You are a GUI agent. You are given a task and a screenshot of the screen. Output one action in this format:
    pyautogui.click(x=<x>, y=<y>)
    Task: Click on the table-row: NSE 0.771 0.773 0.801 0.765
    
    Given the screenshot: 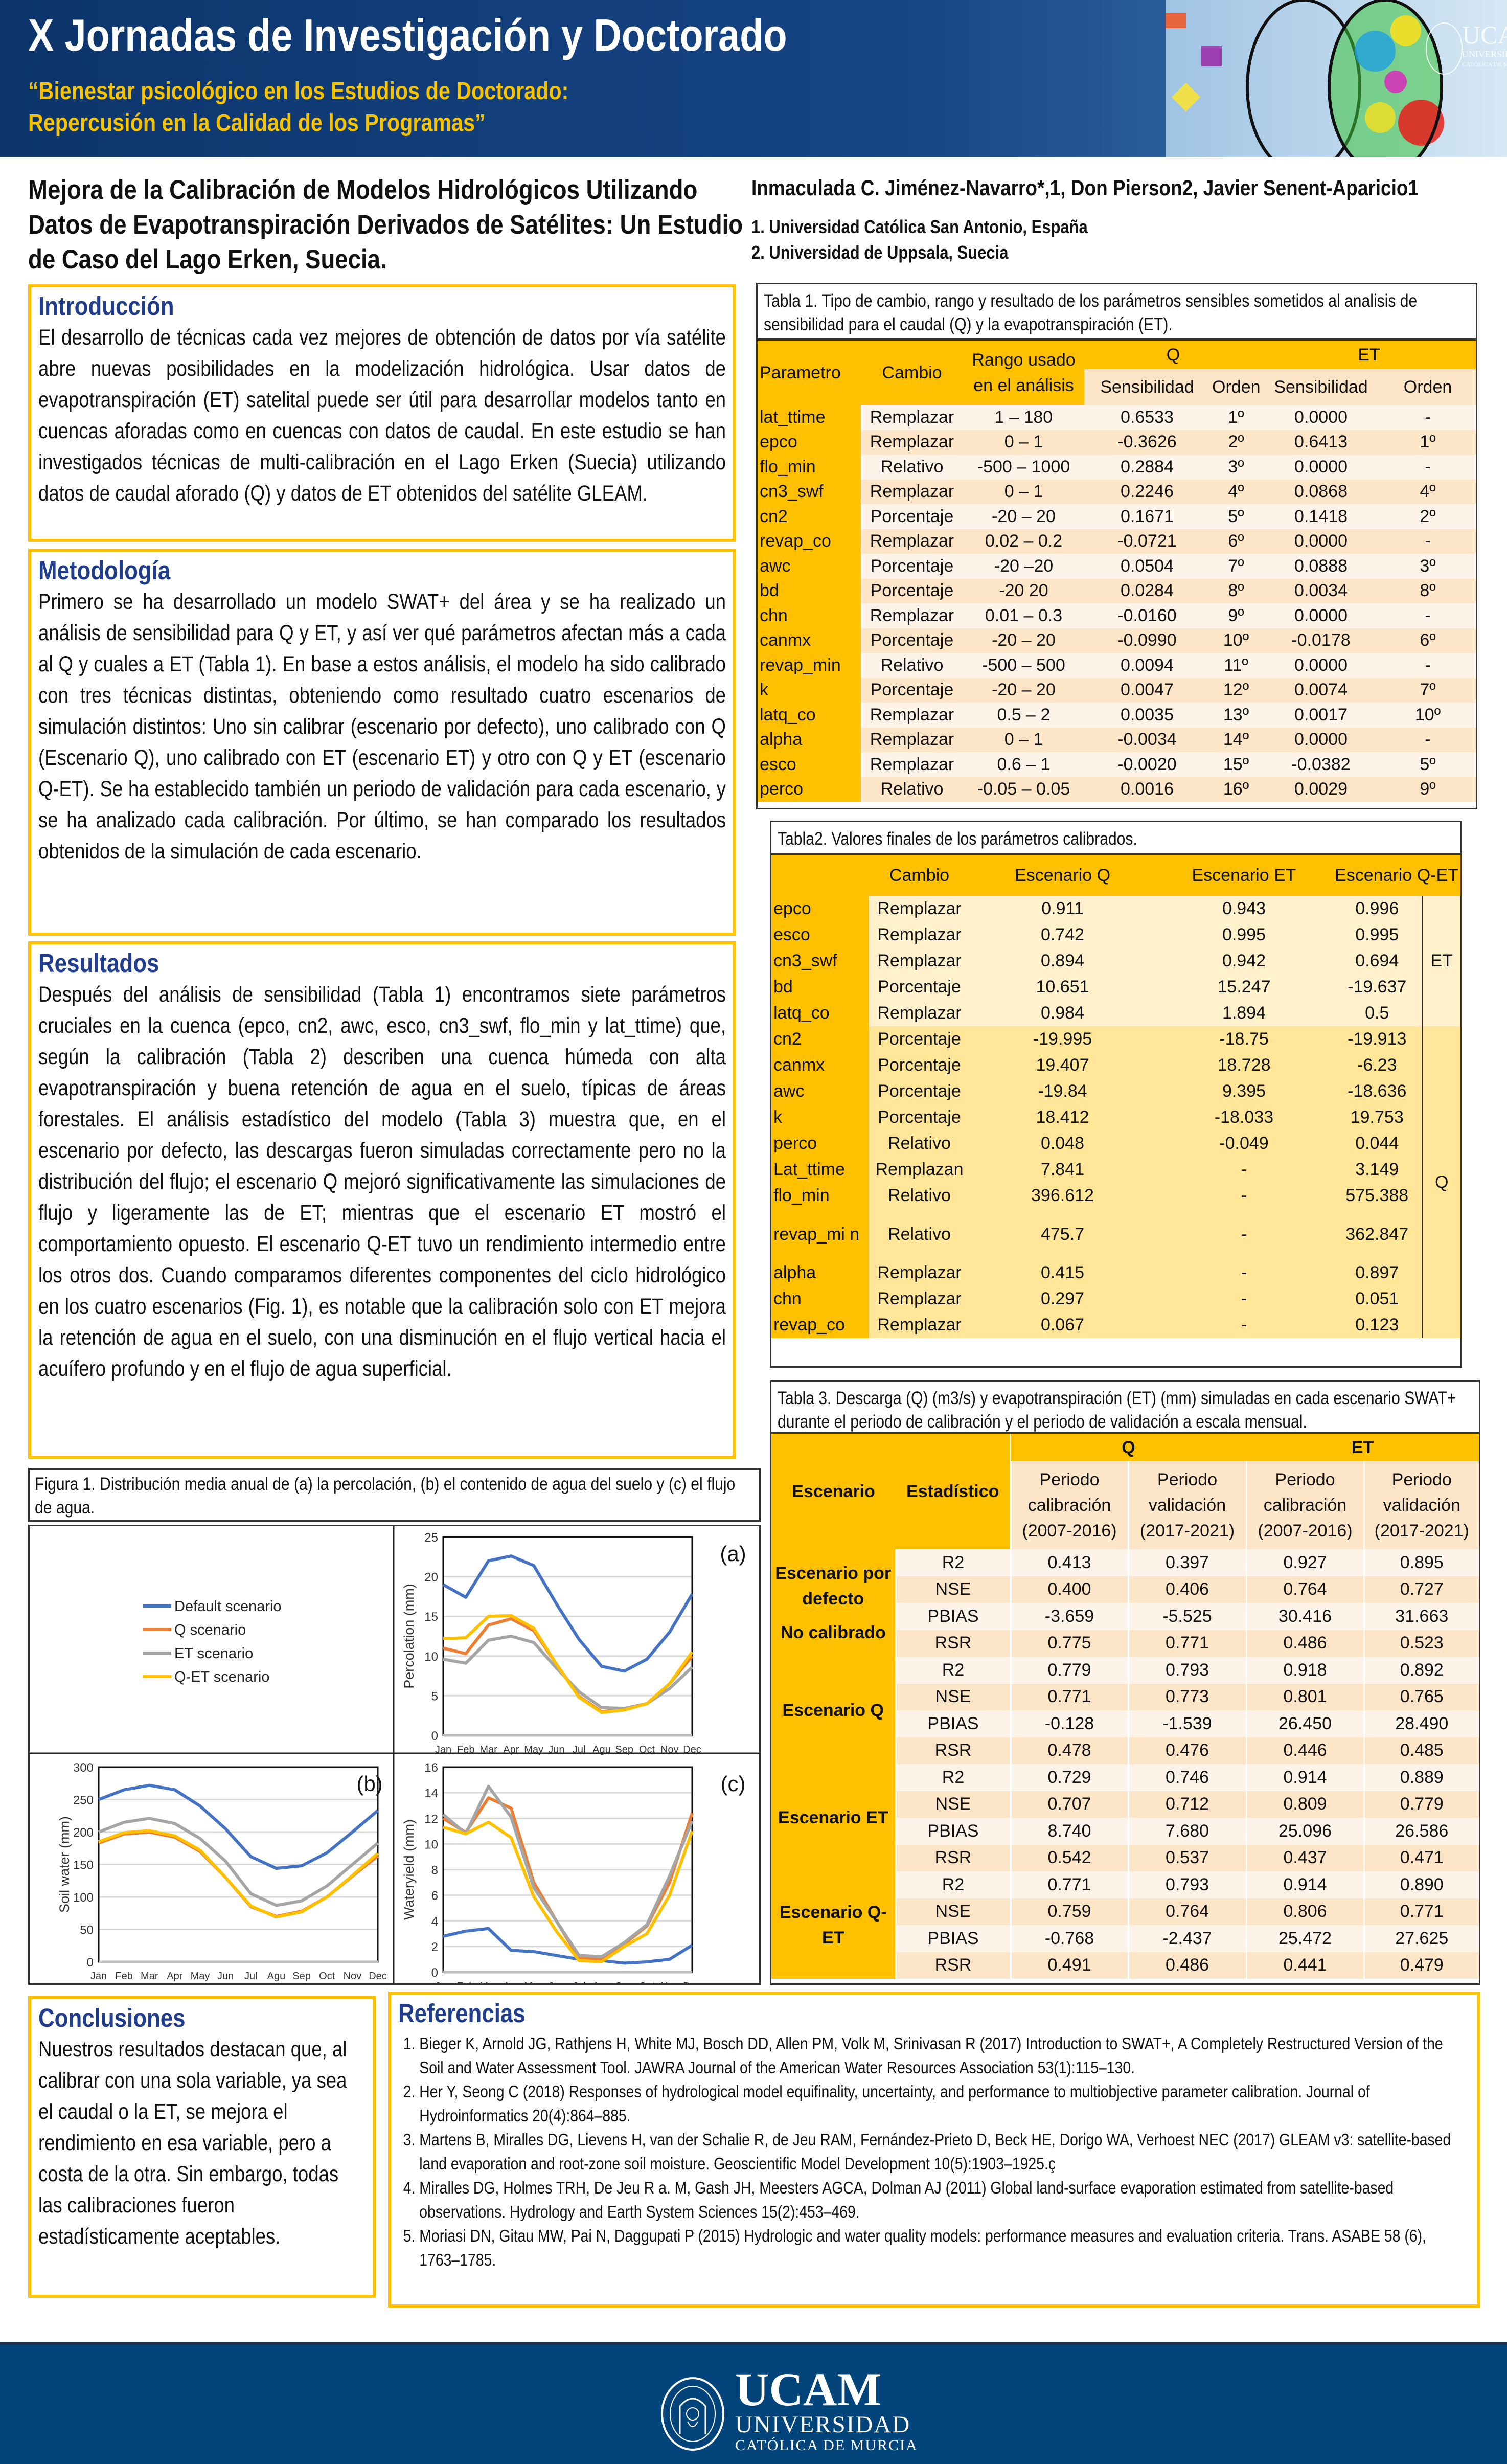 What is the action you would take?
    pyautogui.click(x=1125, y=1697)
    